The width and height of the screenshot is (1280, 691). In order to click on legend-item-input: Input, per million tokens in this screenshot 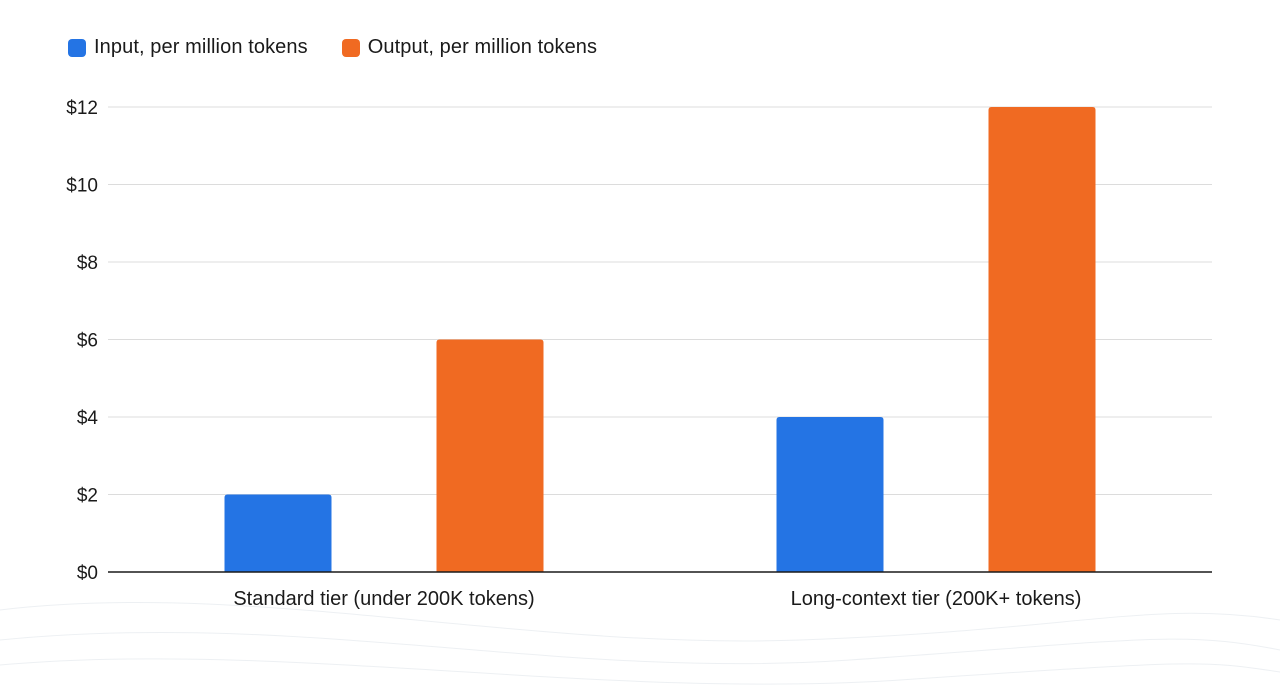, I will do `click(188, 47)`.